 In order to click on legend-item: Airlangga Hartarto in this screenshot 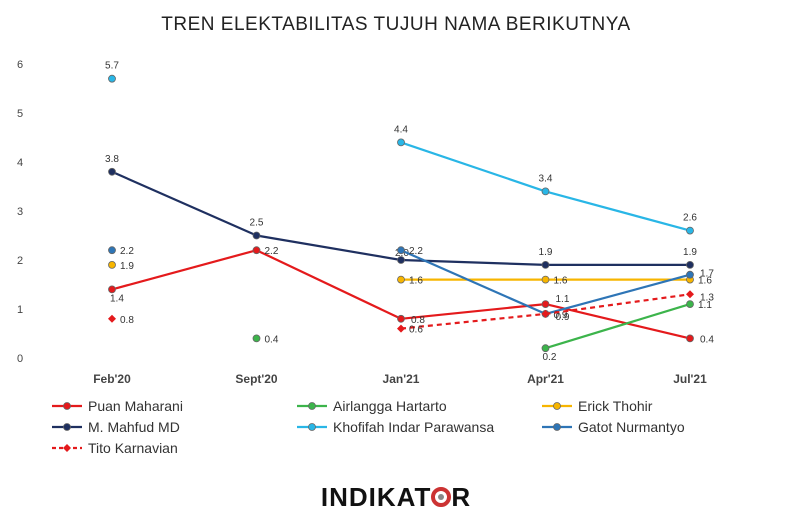, I will do `click(372, 406)`.